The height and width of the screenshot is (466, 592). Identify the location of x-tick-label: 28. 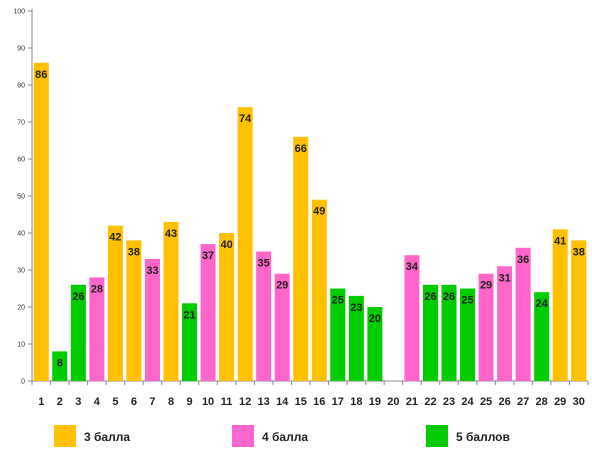
(542, 402).